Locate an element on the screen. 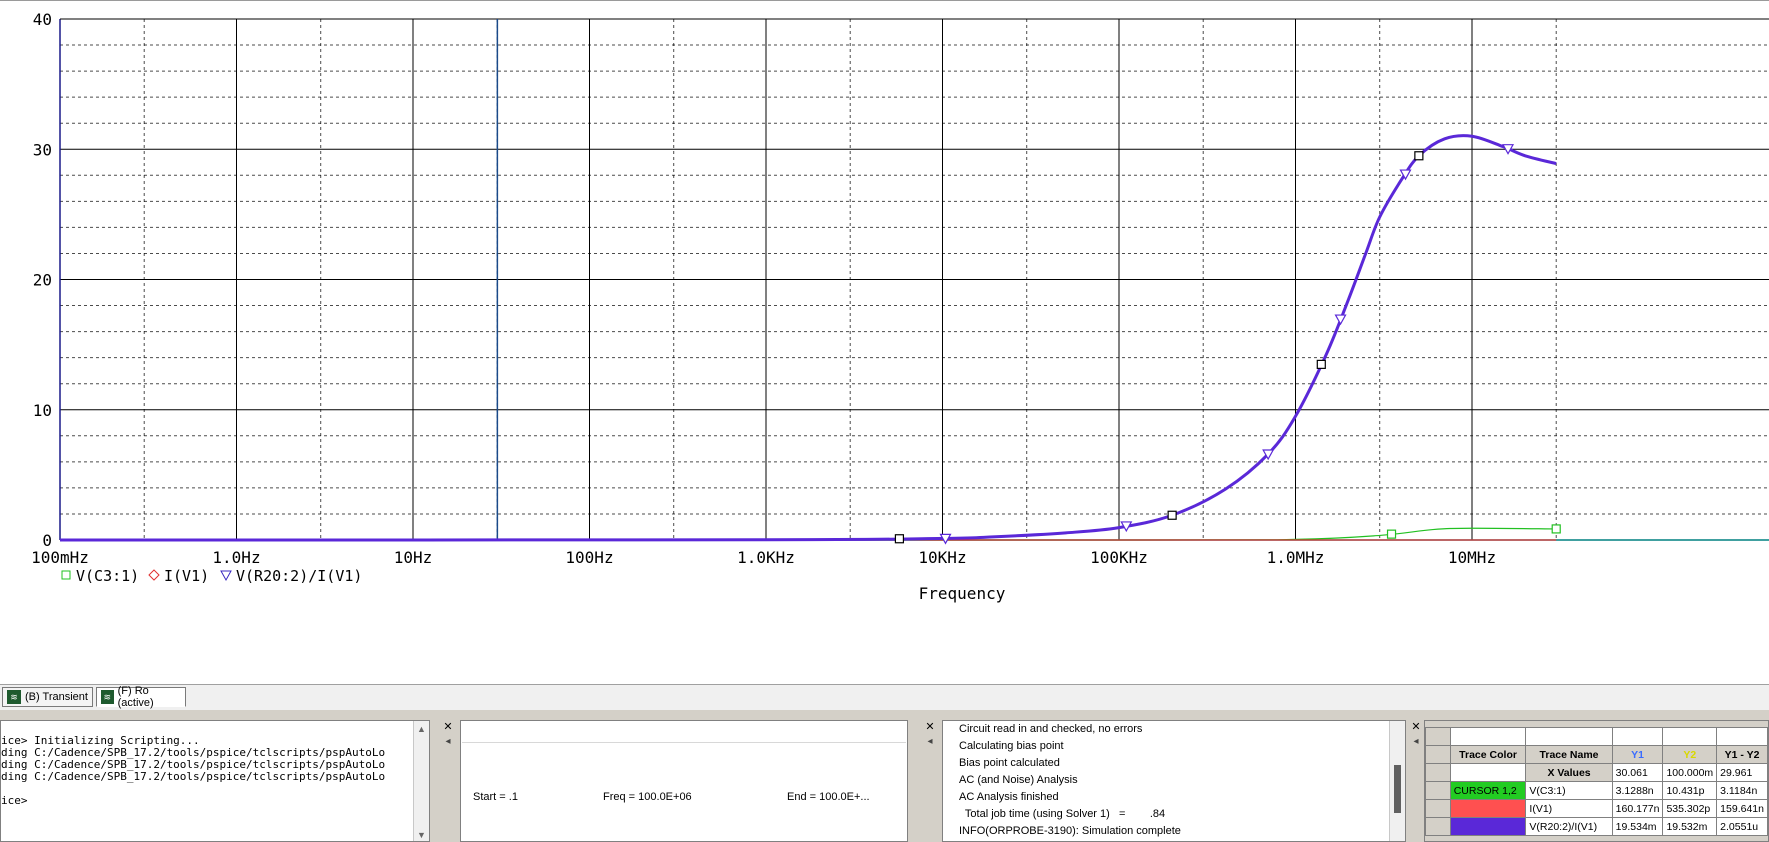  x-value-diff: 29.961 is located at coordinates (1742, 772).